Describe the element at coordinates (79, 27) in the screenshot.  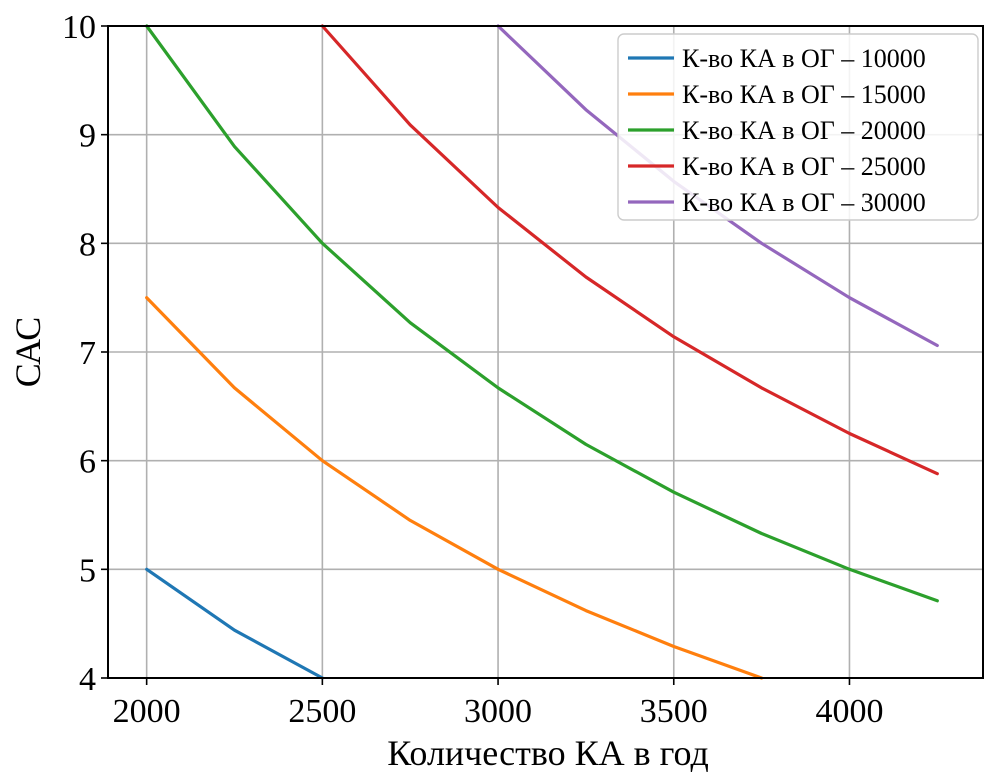
I see `y-tick-label: 10` at that location.